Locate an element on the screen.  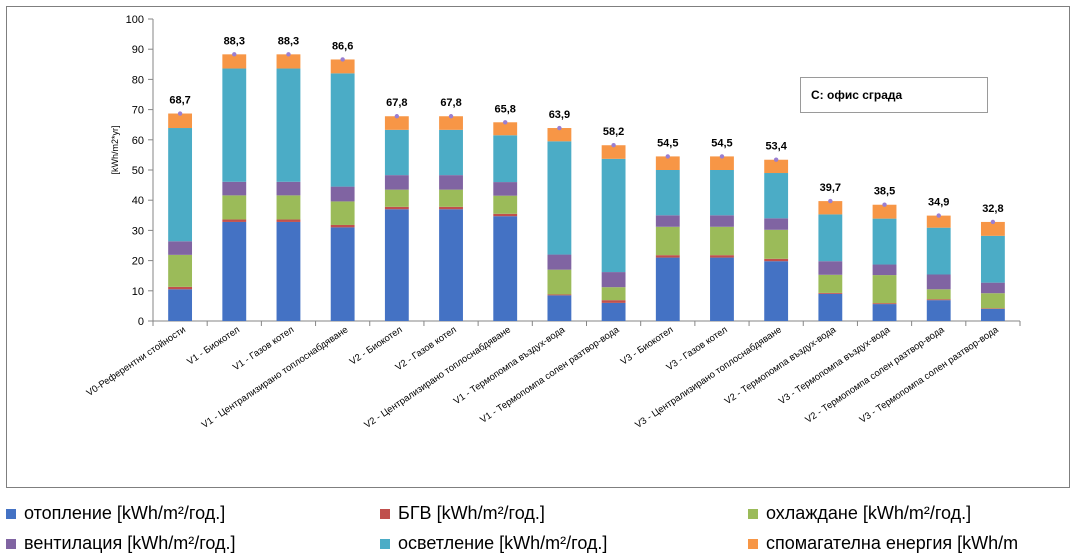
total-data-label: 32,8 is located at coordinates (992, 209).